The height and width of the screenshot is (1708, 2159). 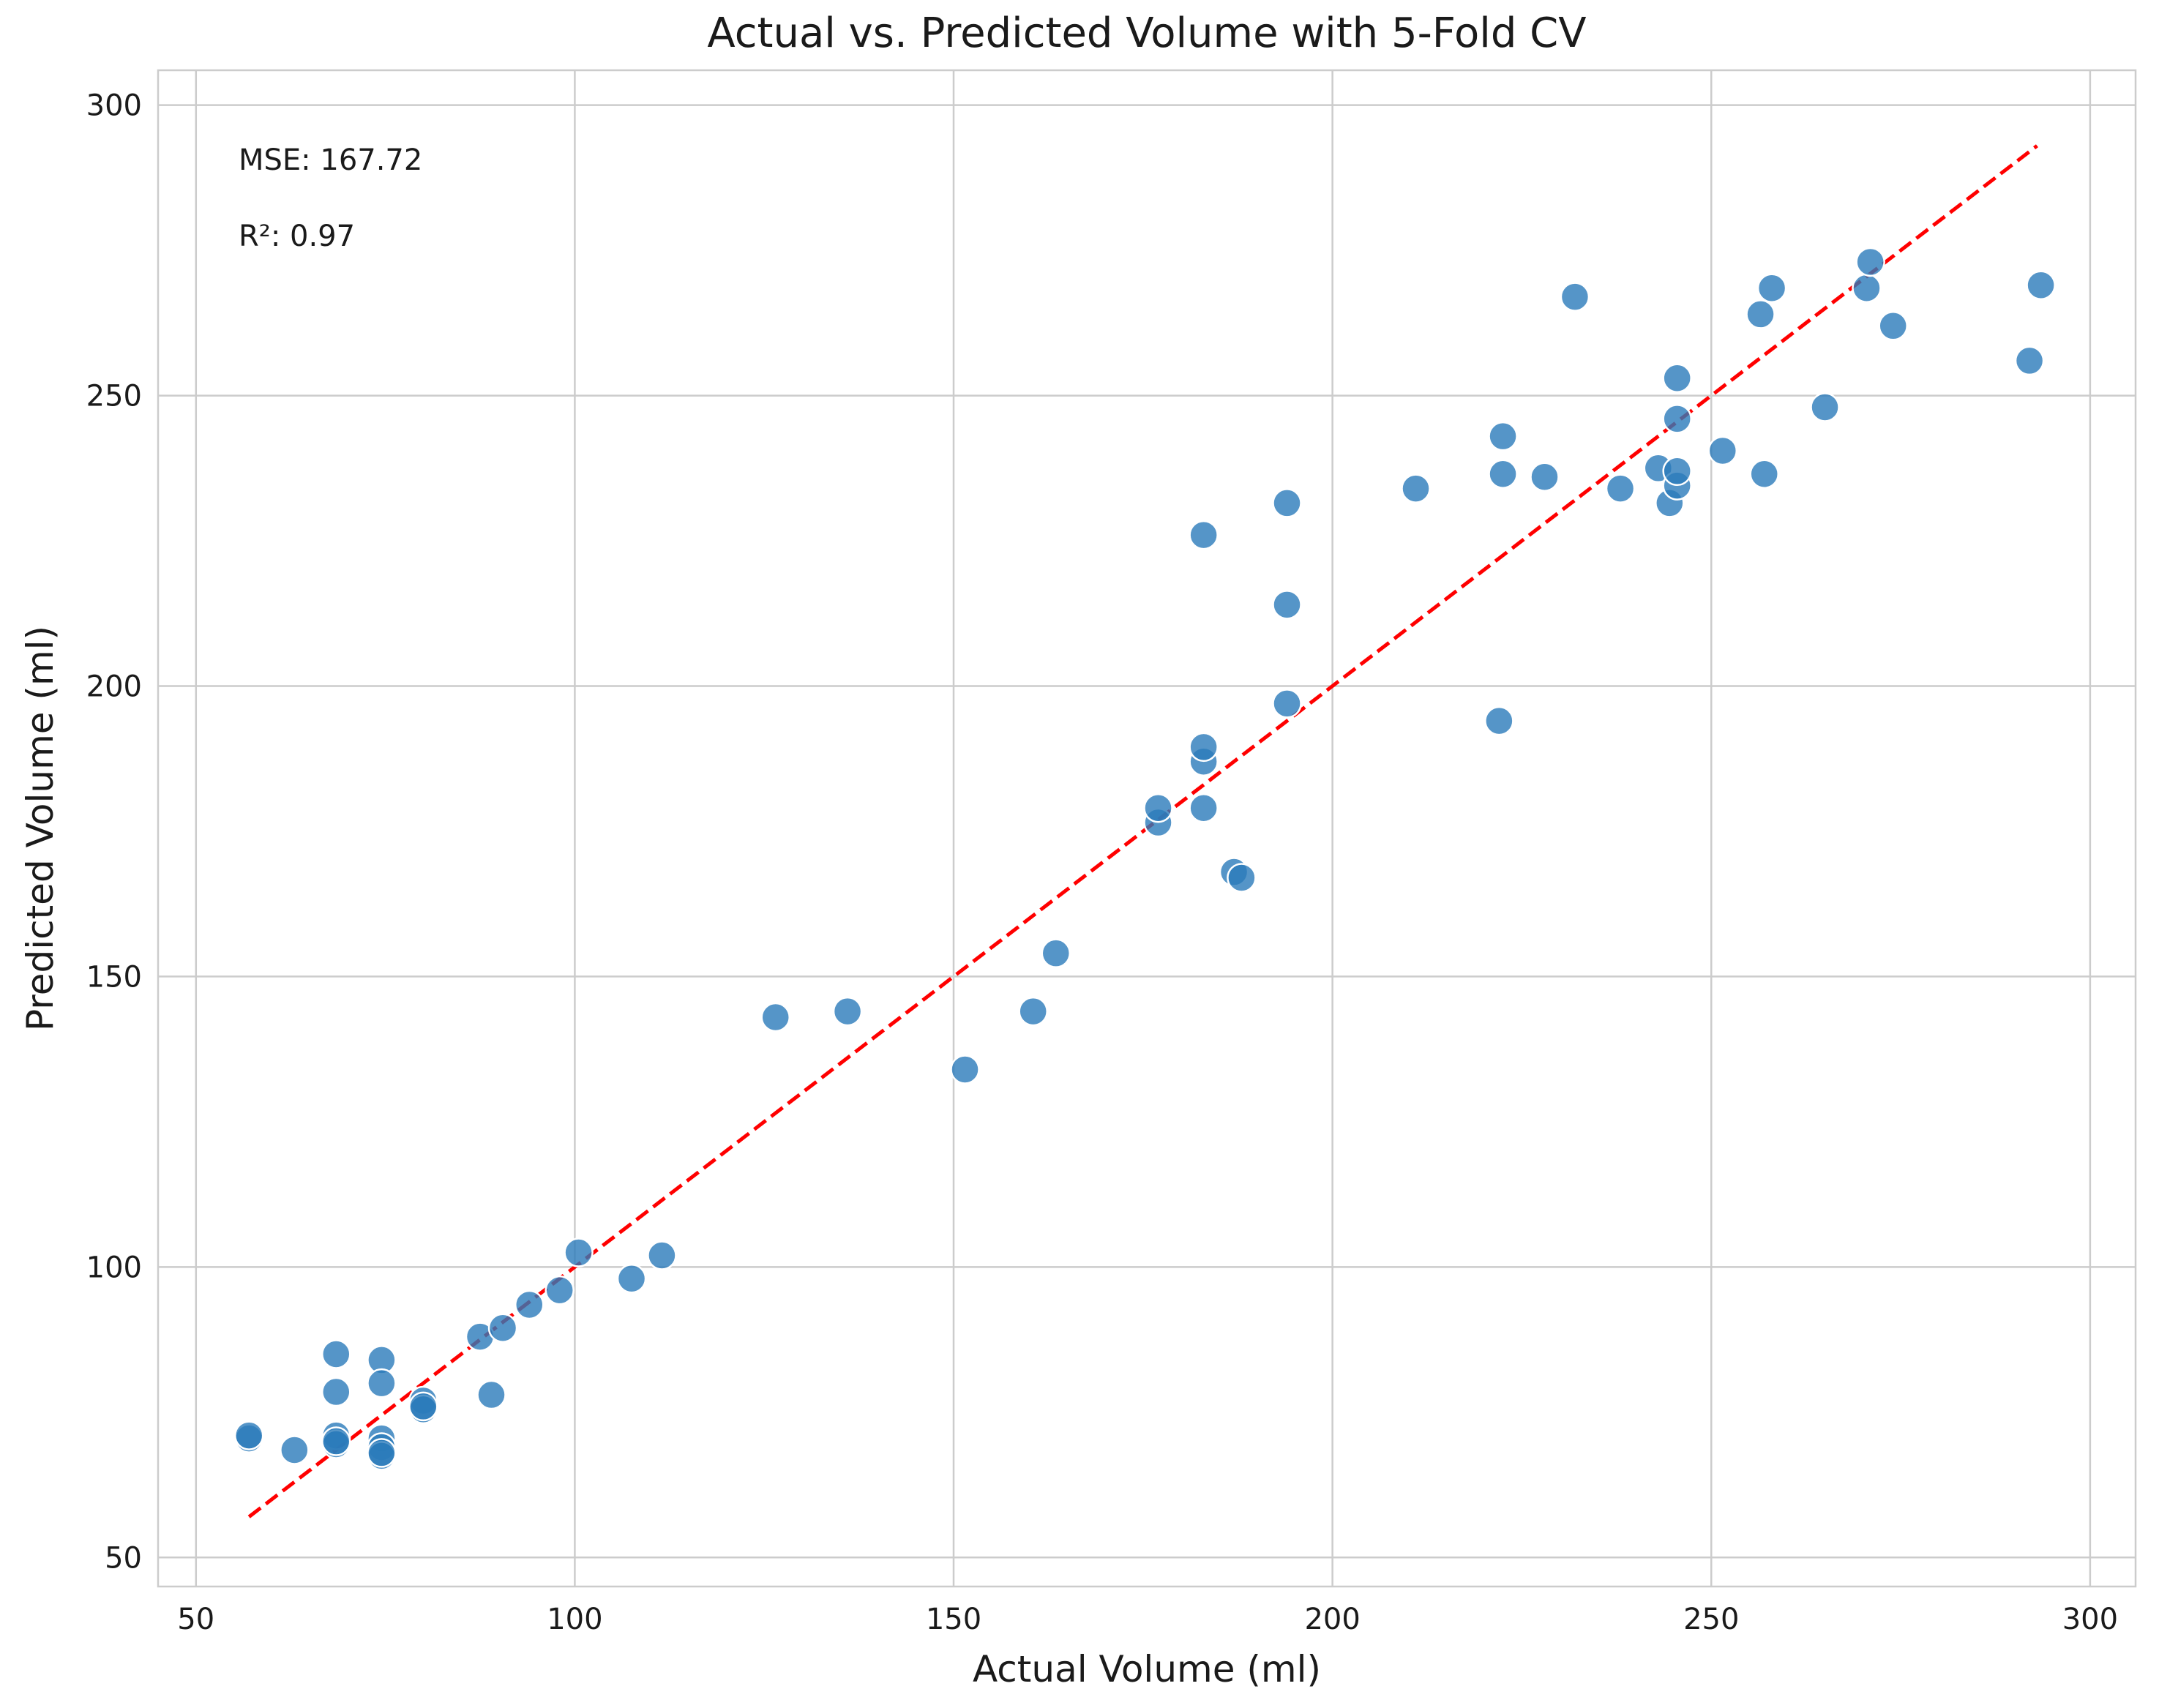 What do you see at coordinates (40, 828) in the screenshot?
I see `y-axis-label: Predicted Volume (ml)` at bounding box center [40, 828].